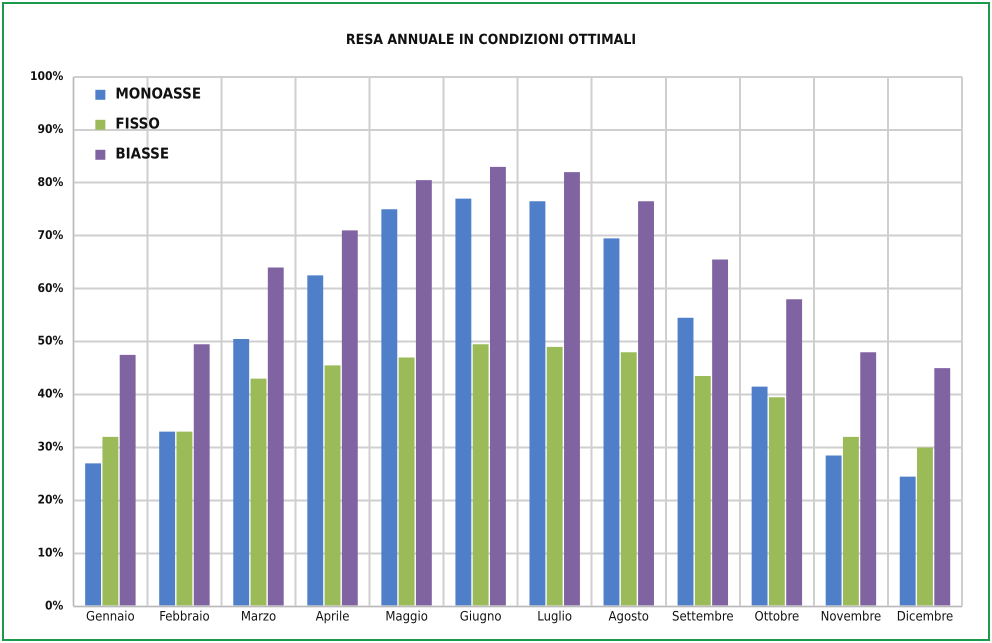  Describe the element at coordinates (51, 181) in the screenshot. I see `y-tick-label: 80%` at that location.